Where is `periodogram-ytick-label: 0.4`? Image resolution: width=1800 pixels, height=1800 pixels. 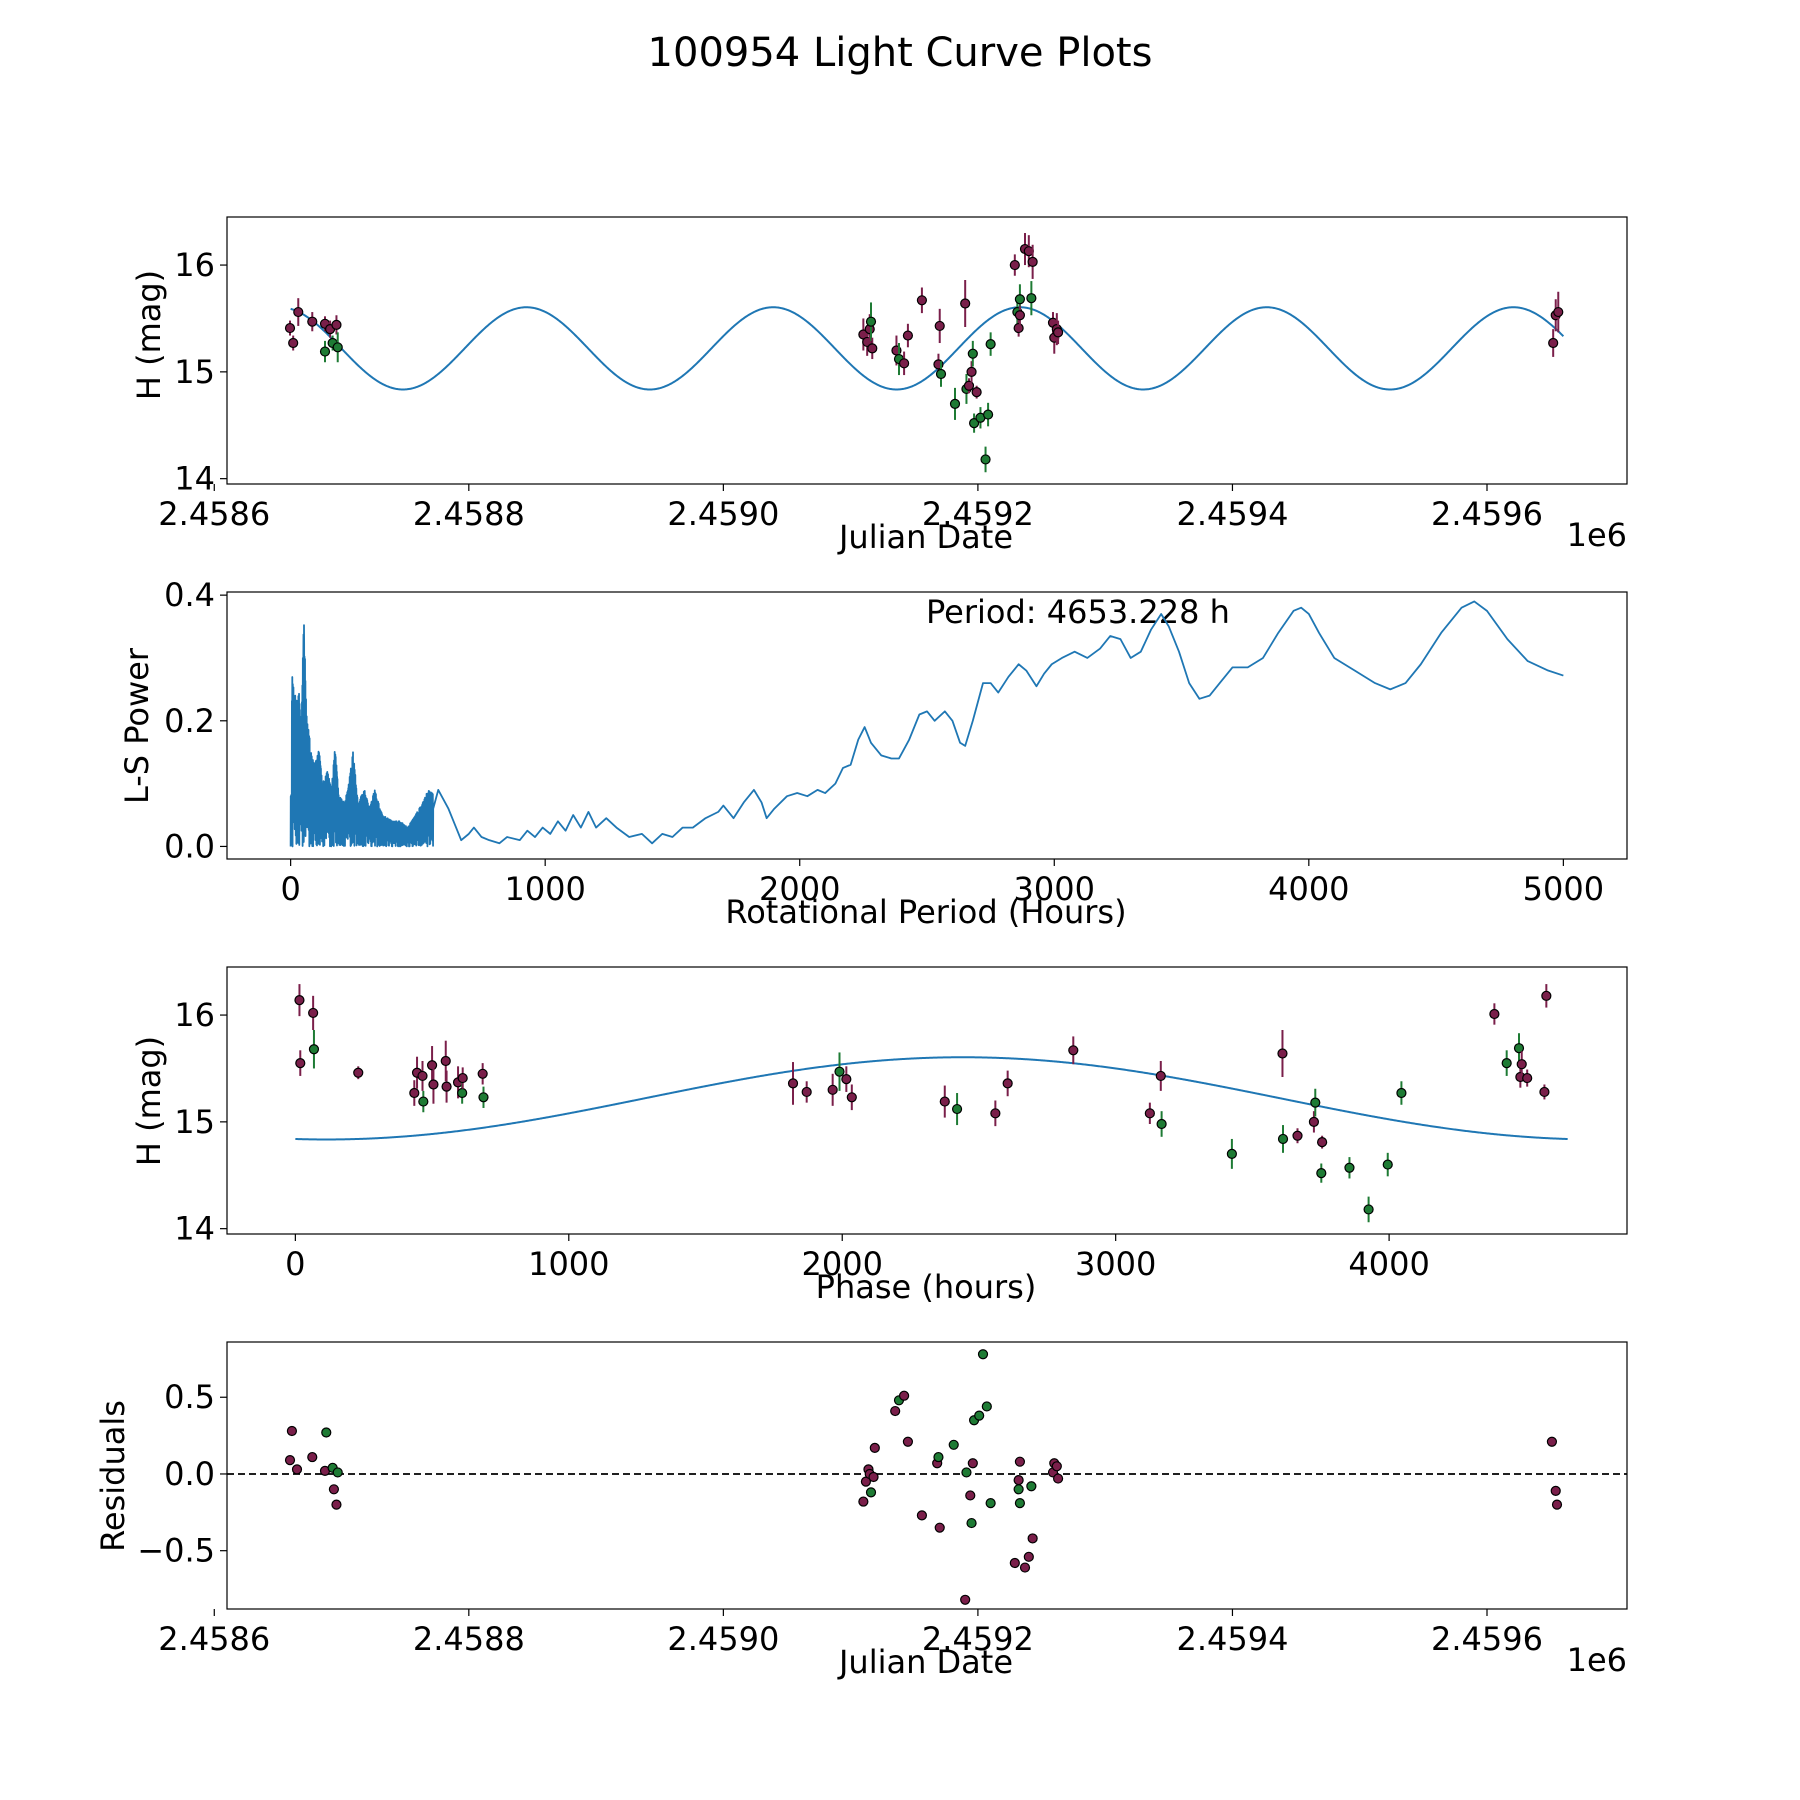 periodogram-ytick-label: 0.4 is located at coordinates (189, 595).